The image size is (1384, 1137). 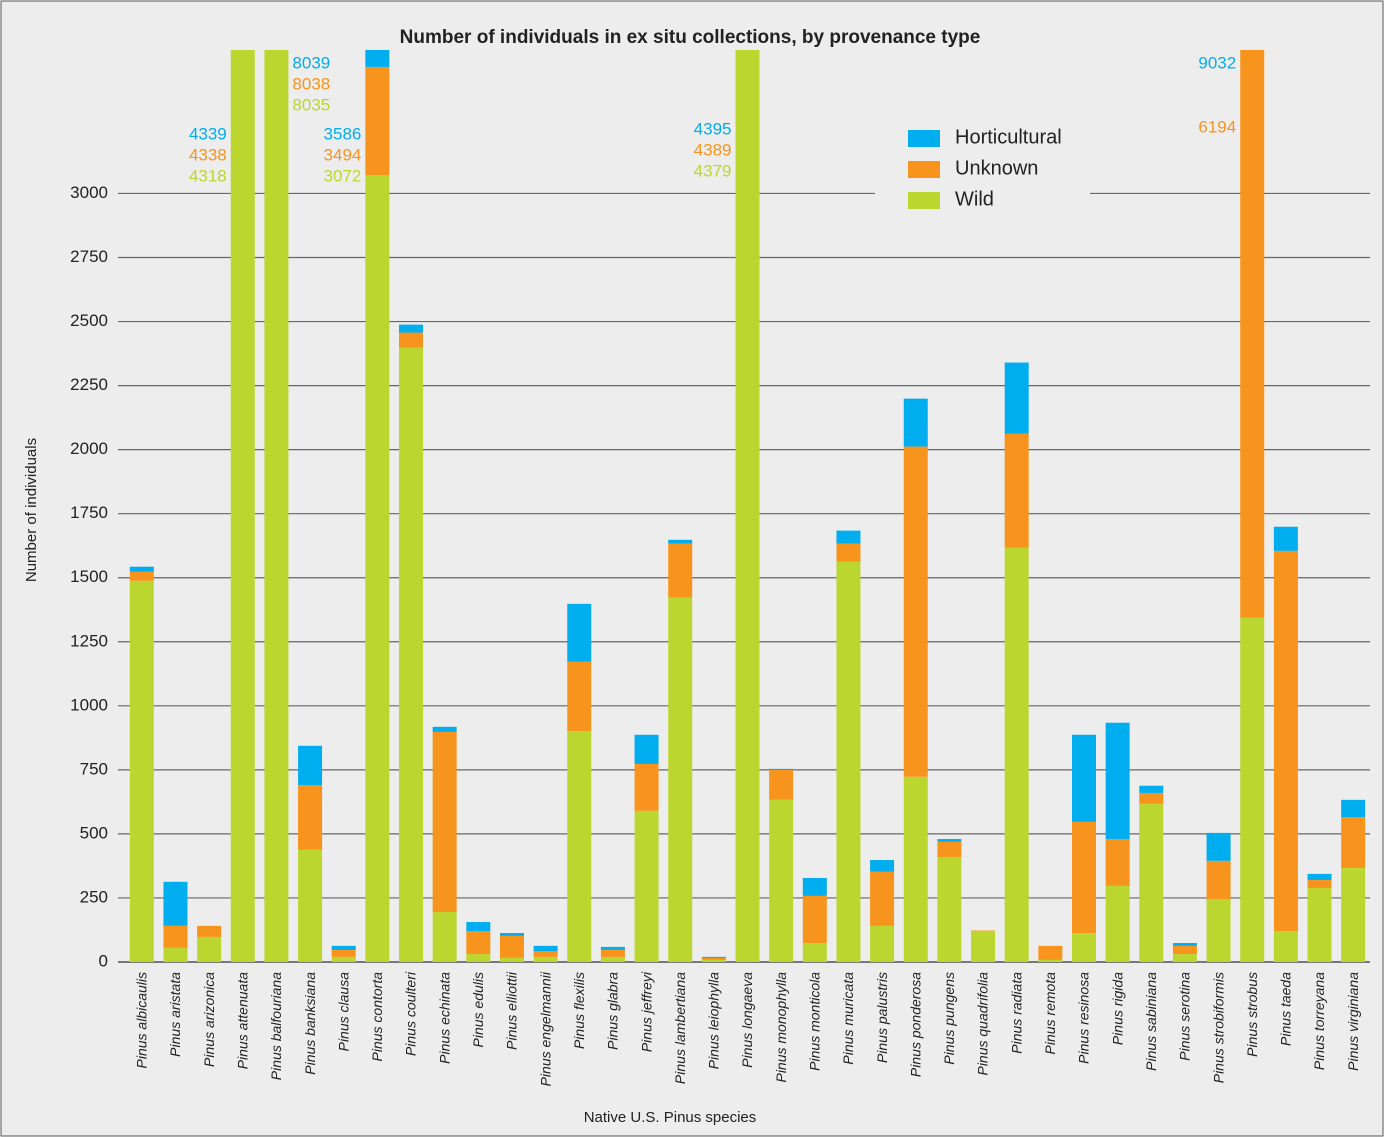 What do you see at coordinates (646, 1011) in the screenshot?
I see `x-tick-label: Pinus jeffreyi` at bounding box center [646, 1011].